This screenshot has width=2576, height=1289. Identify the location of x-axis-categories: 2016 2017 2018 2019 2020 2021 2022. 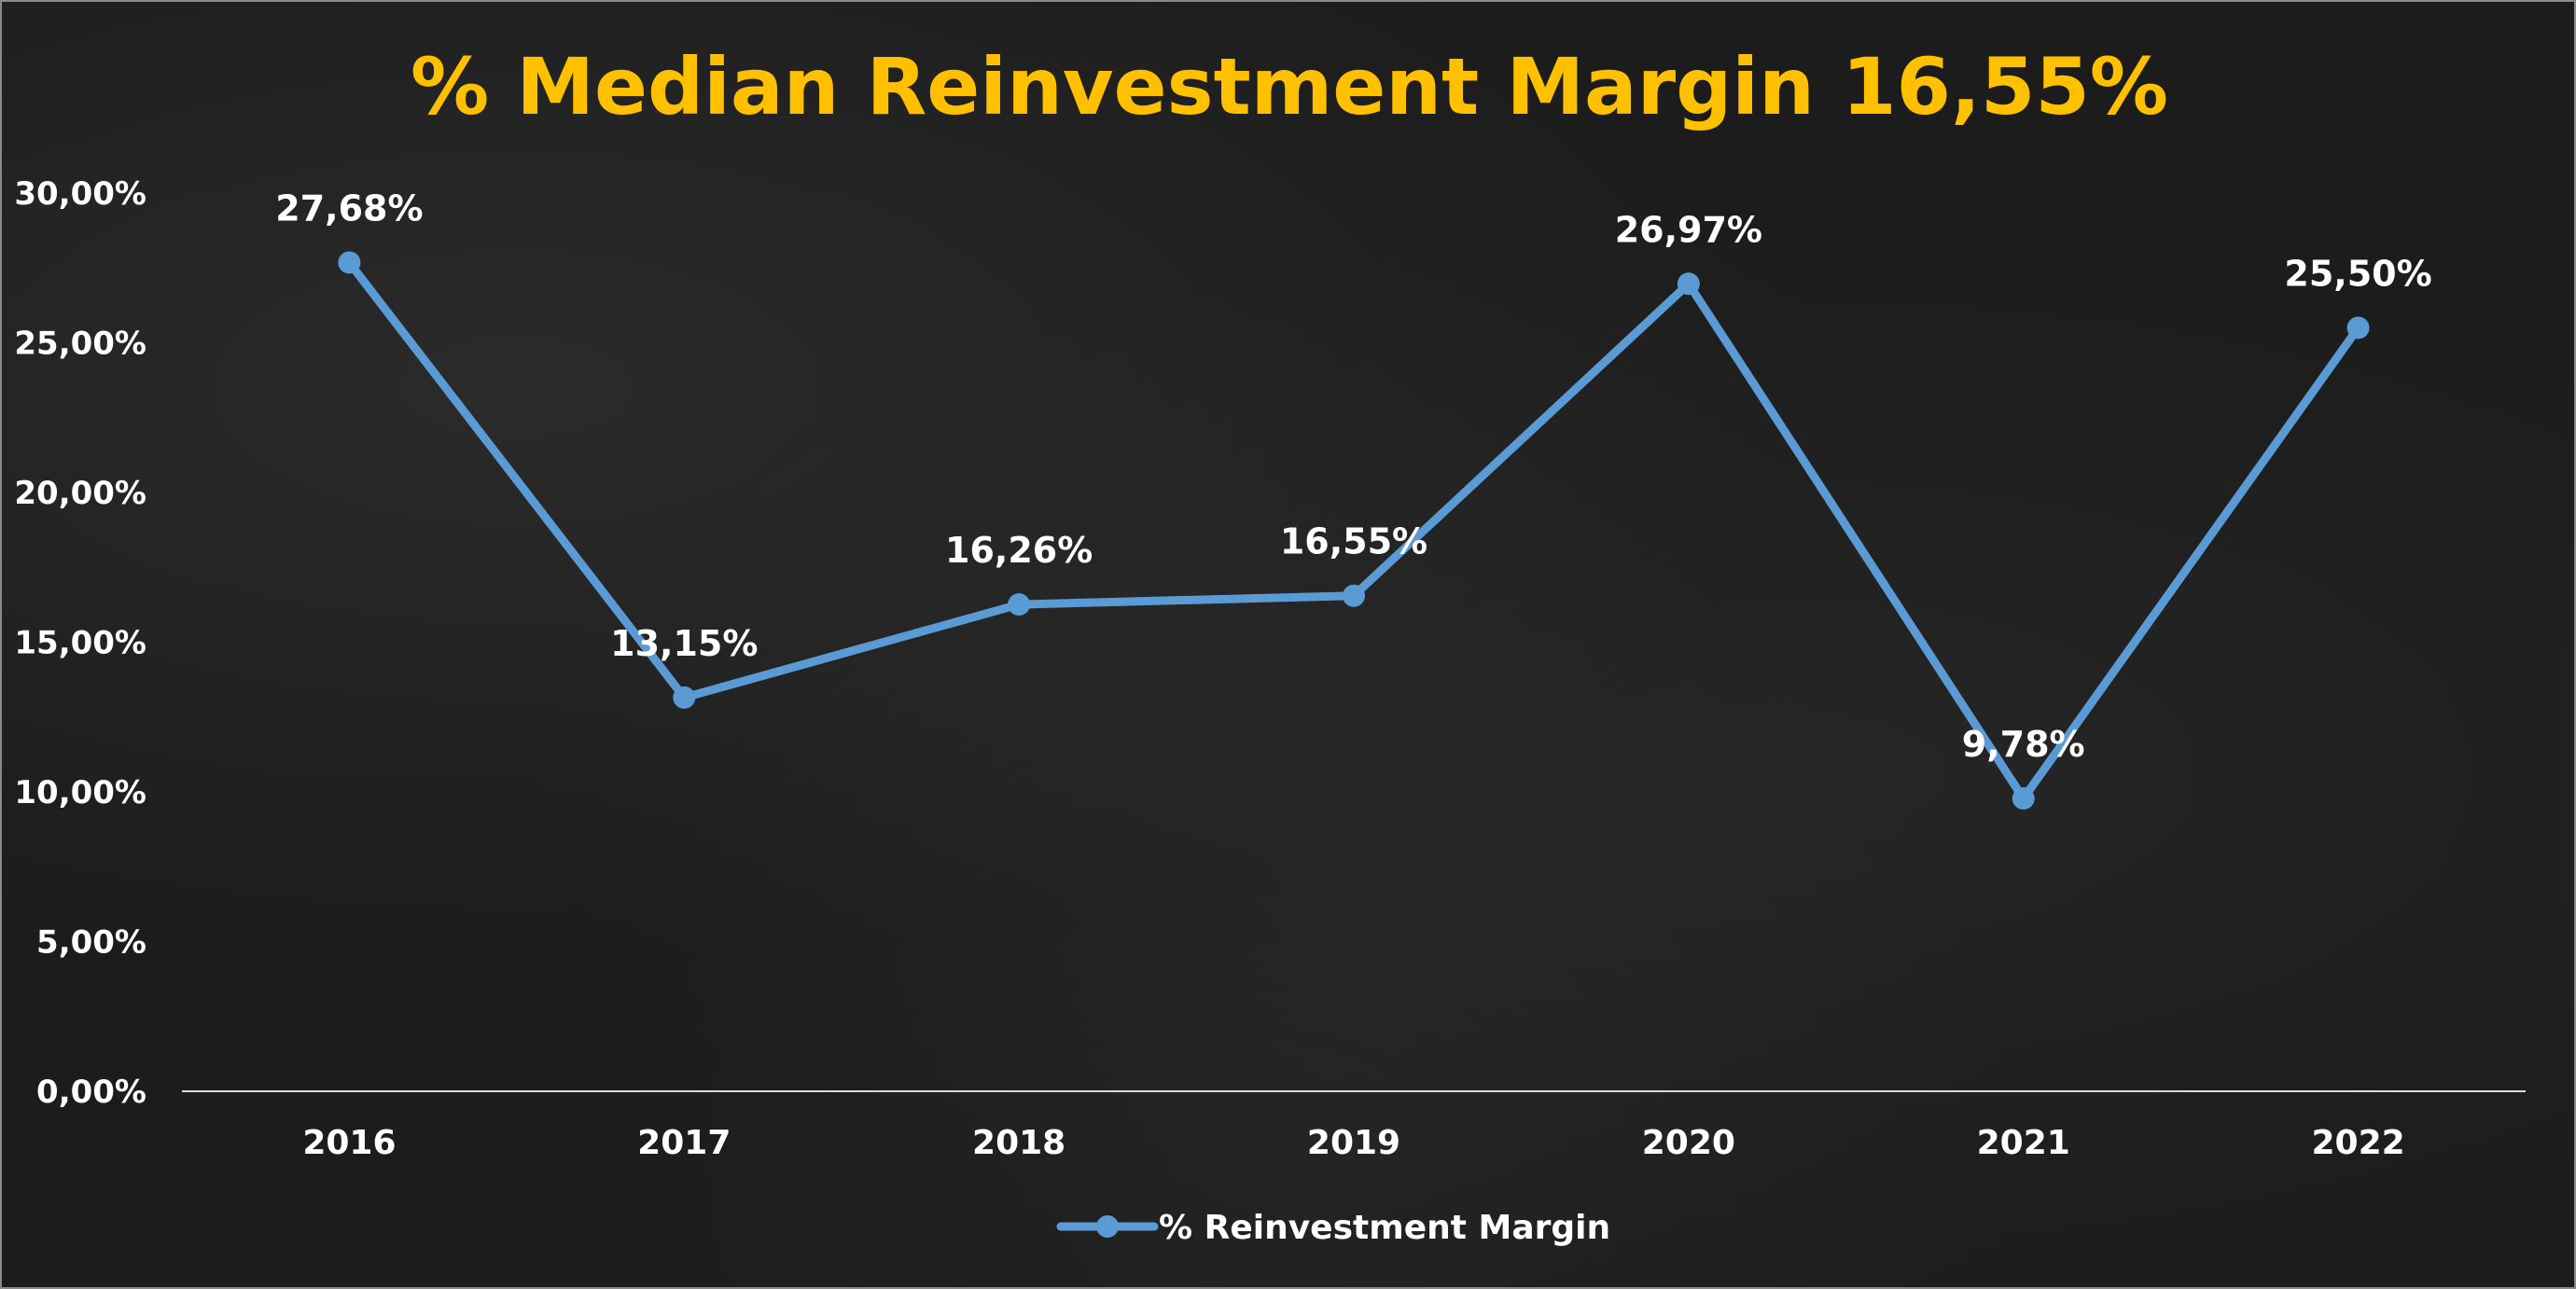
(1353, 1143).